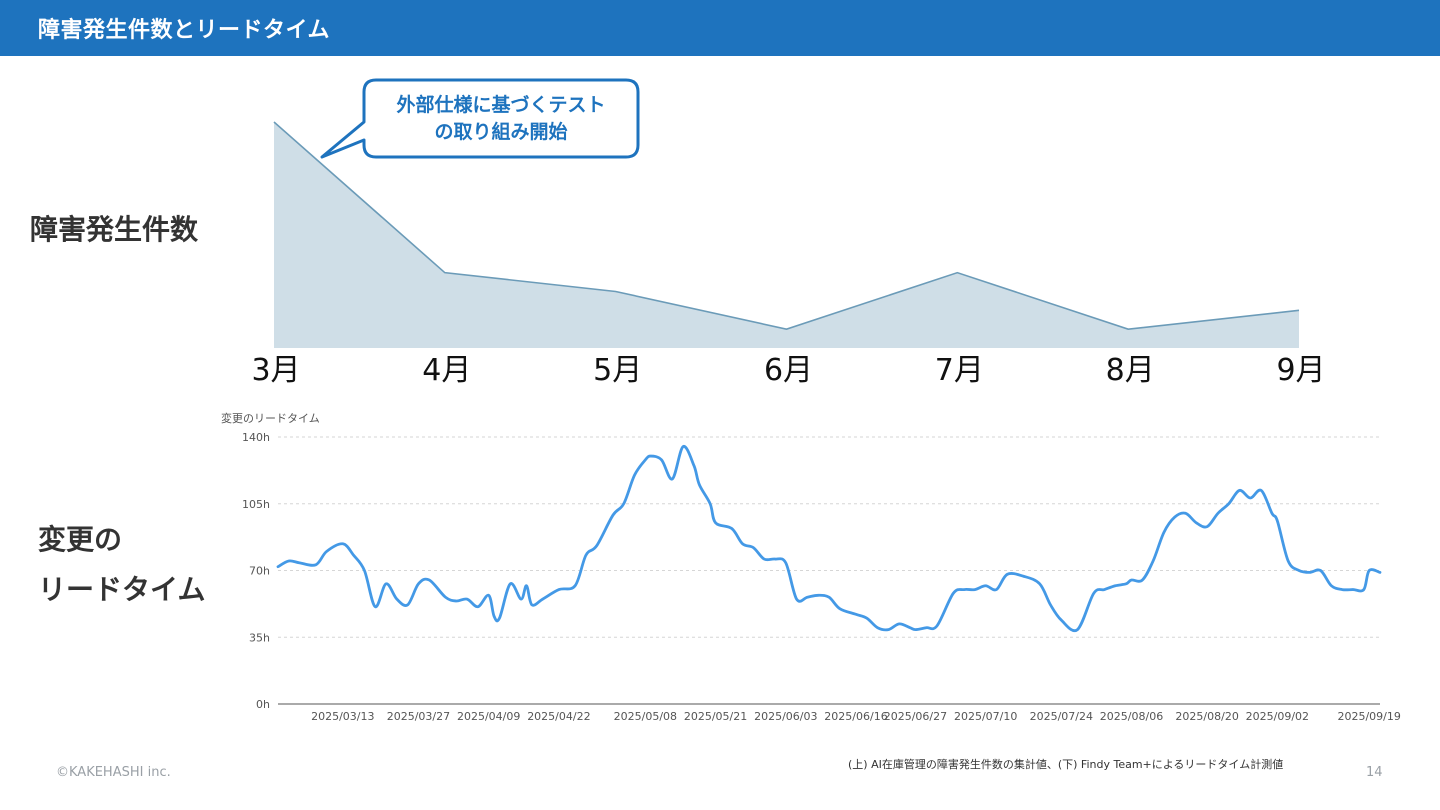 The width and height of the screenshot is (1440, 810). What do you see at coordinates (184, 30) in the screenshot?
I see `page-title: 障害発生件数とリードタイム` at bounding box center [184, 30].